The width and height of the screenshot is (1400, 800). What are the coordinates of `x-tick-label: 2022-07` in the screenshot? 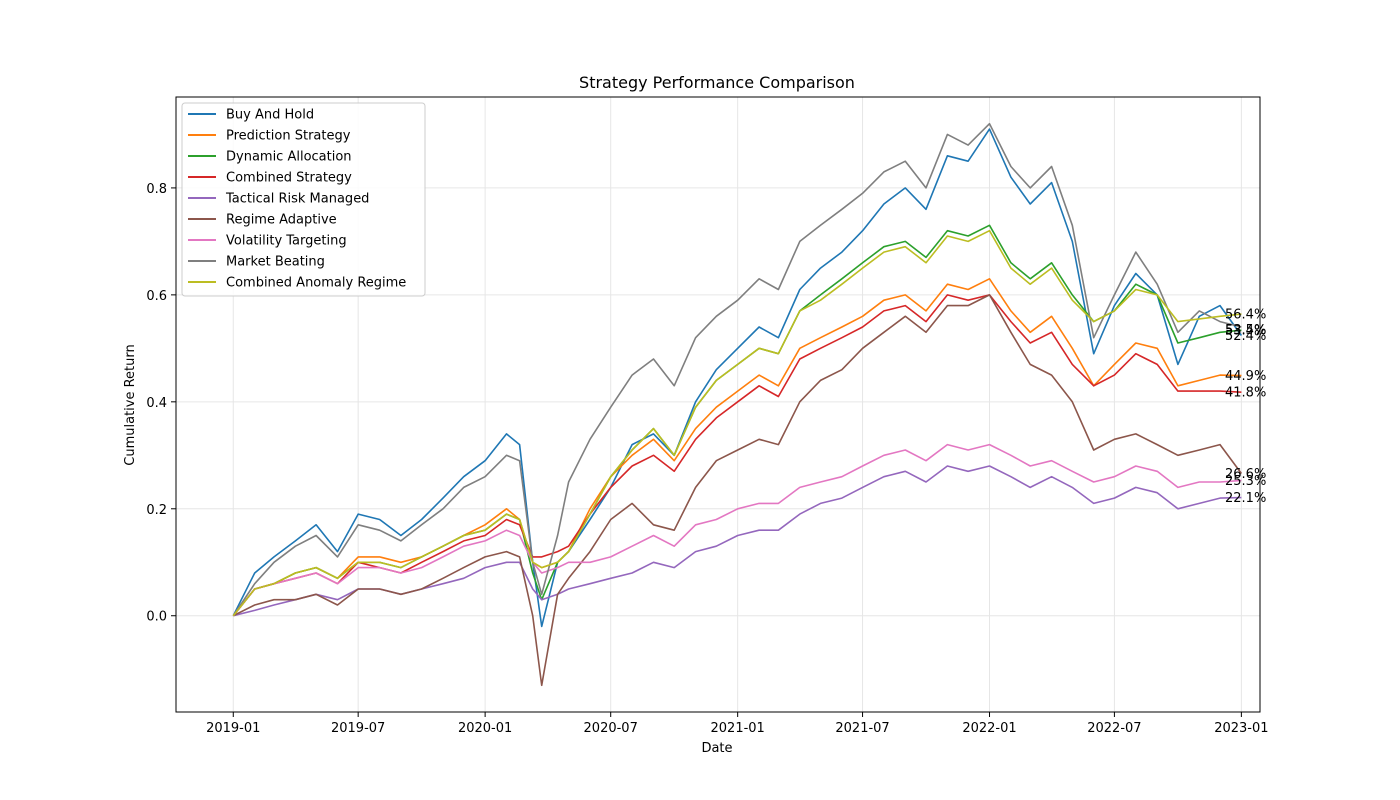 It's located at (1114, 728).